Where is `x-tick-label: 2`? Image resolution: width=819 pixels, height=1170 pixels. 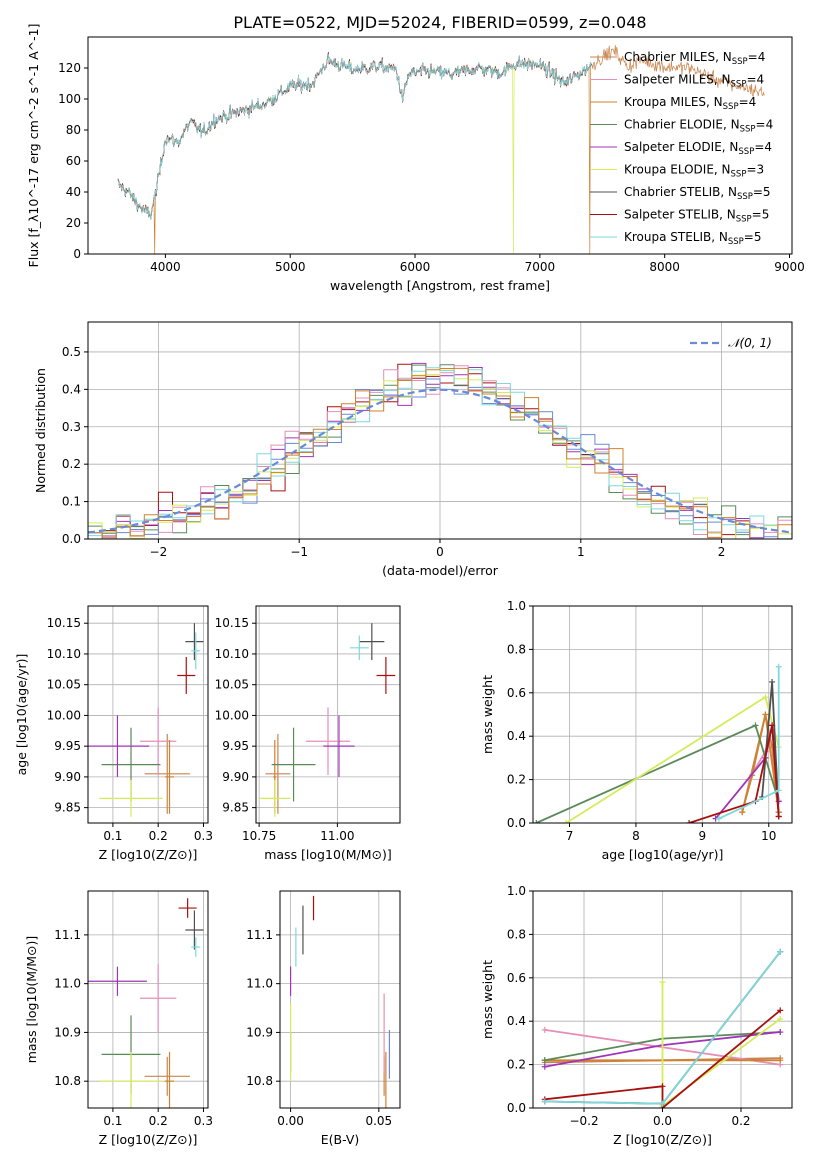 x-tick-label: 2 is located at coordinates (722, 552).